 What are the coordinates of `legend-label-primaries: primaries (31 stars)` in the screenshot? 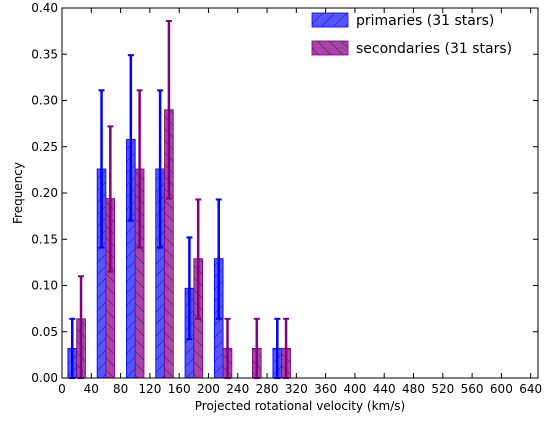 It's located at (425, 21).